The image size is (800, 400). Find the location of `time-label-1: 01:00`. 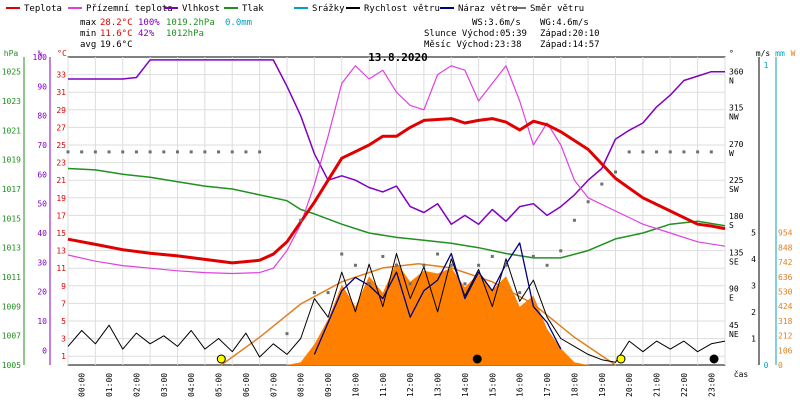

time-label-1: 01:00 is located at coordinates (109, 385).